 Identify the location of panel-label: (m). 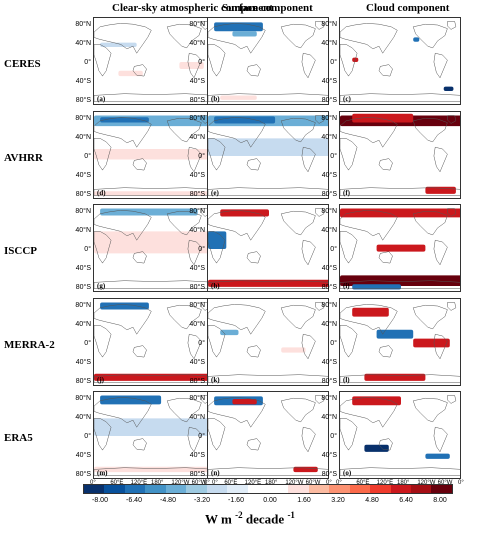
(102, 473).